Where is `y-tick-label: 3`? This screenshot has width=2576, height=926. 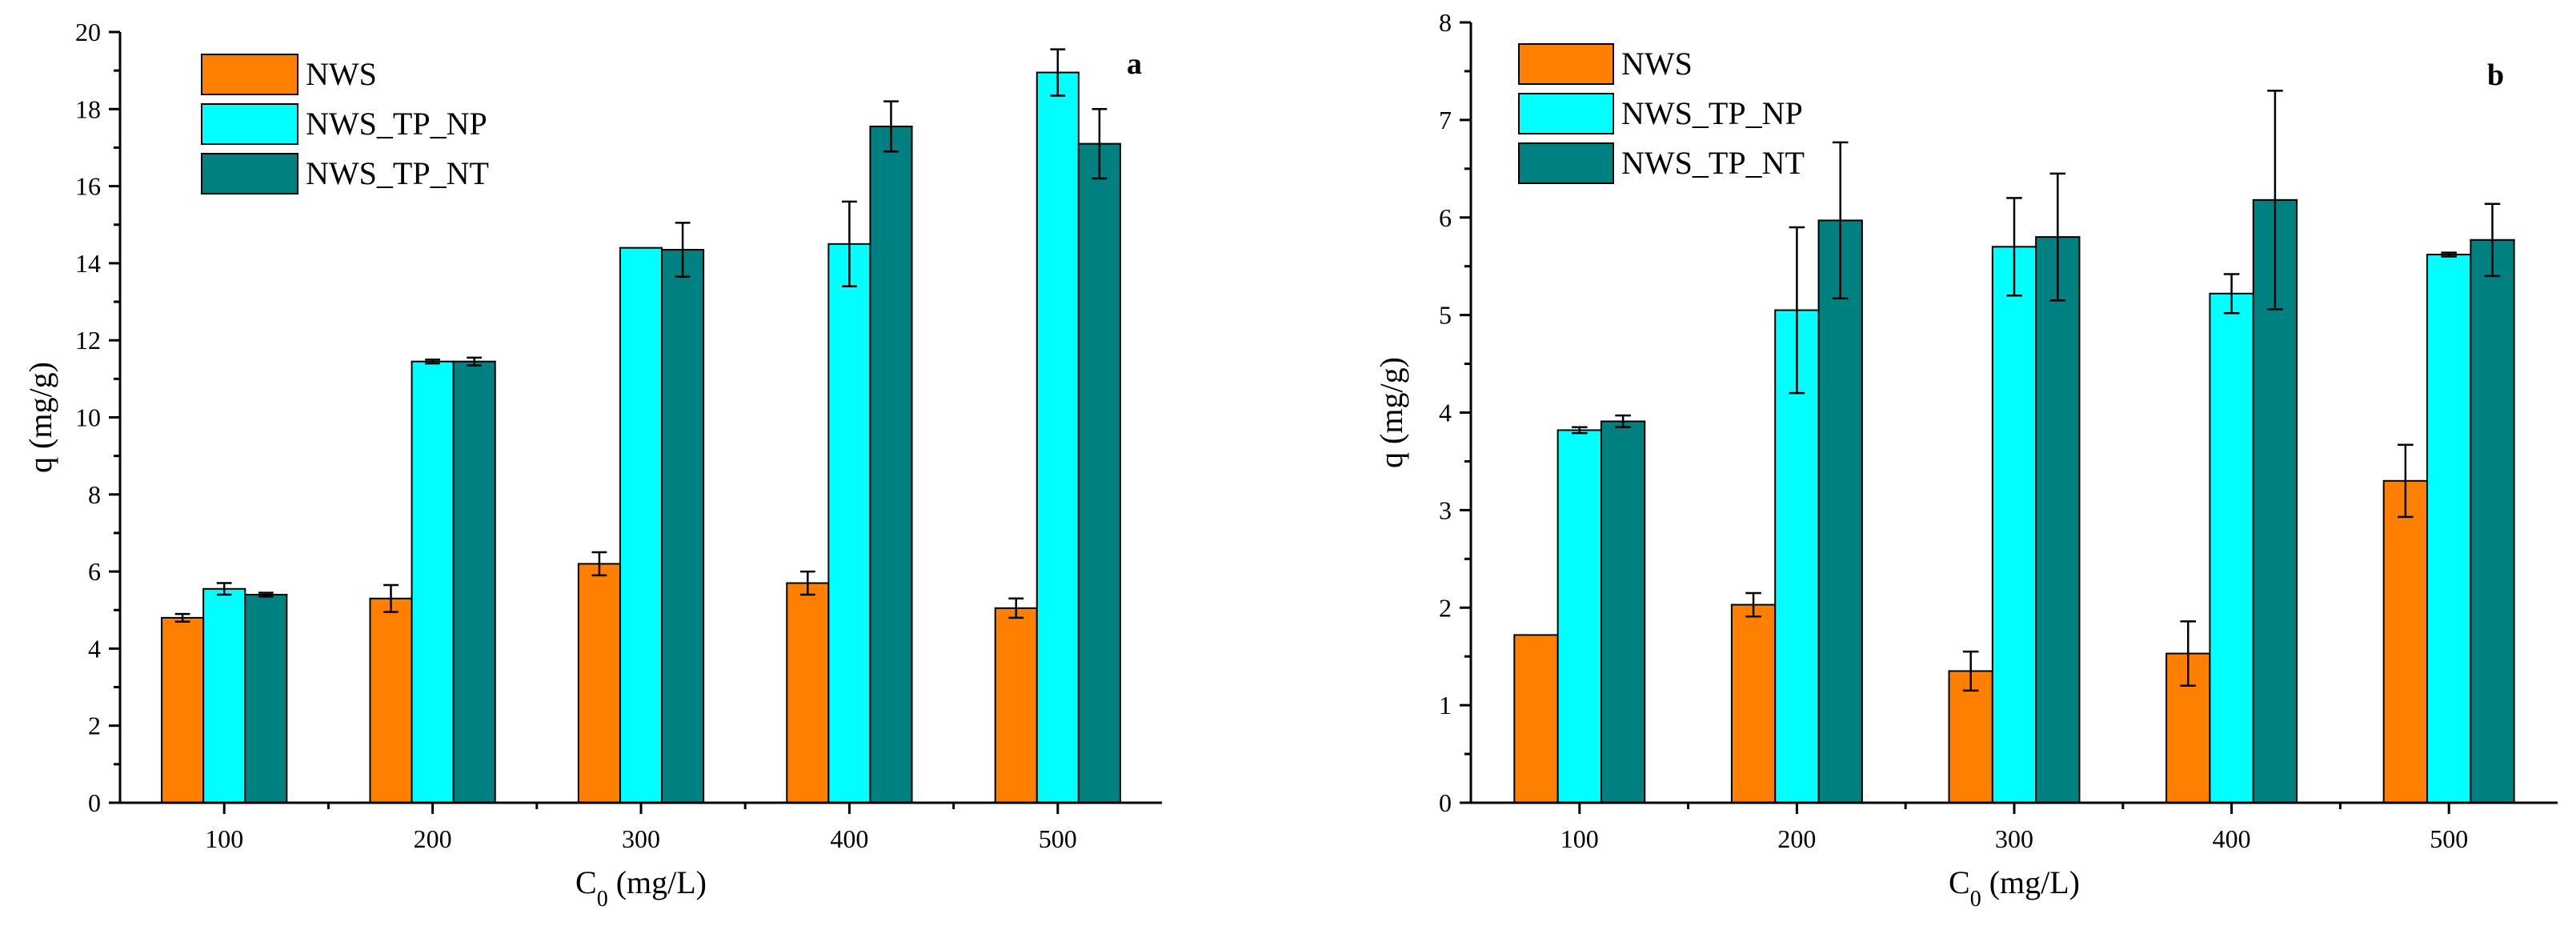 y-tick-label: 3 is located at coordinates (1445, 509).